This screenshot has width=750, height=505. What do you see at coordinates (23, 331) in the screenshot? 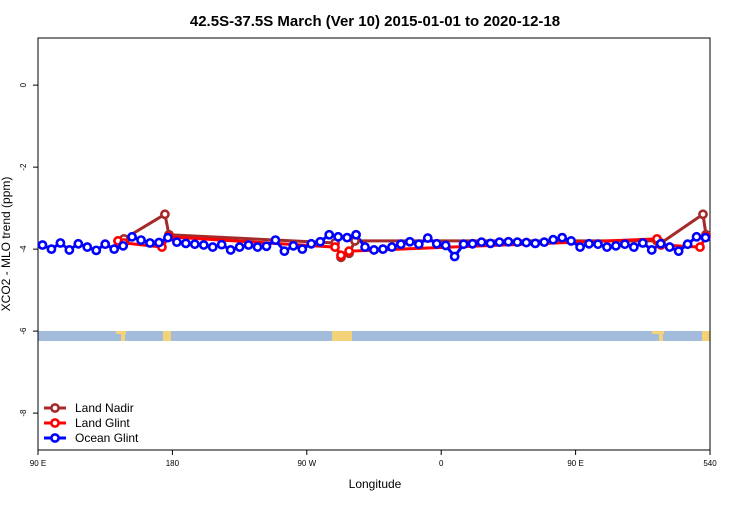
I see `y-tick-label: -6` at bounding box center [23, 331].